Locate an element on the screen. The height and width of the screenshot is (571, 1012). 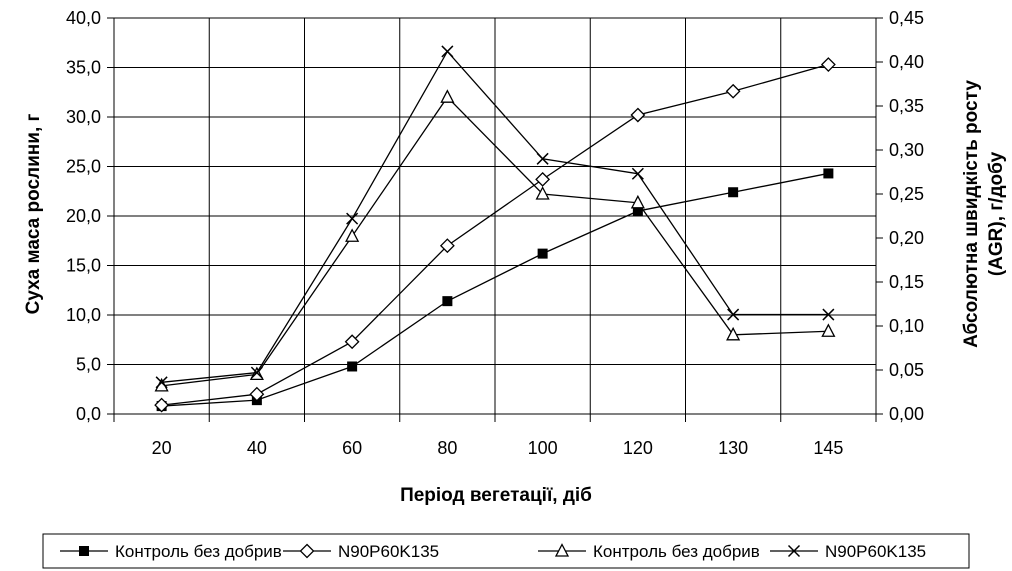
x-tick-label: 100 is located at coordinates (543, 448).